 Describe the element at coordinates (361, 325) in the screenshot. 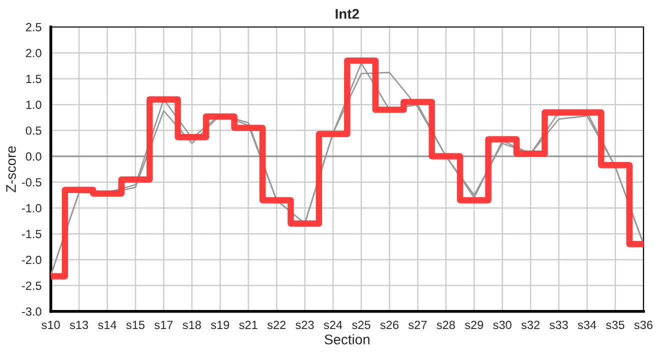

I see `x-tick-label: s25` at that location.